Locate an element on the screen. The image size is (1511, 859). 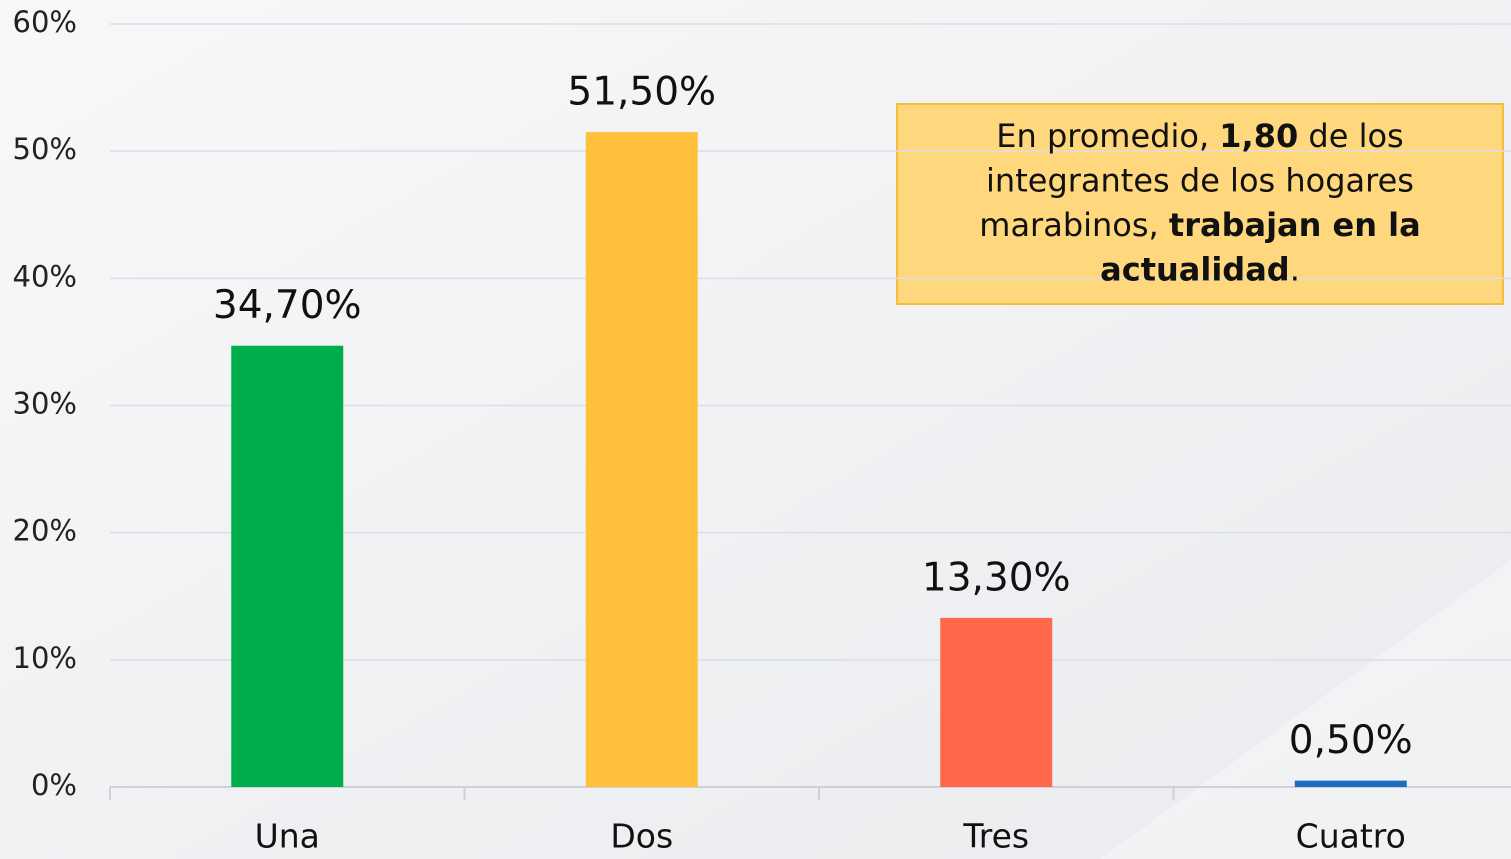
annotation-text: integrantes de los hogares is located at coordinates (1200, 181).